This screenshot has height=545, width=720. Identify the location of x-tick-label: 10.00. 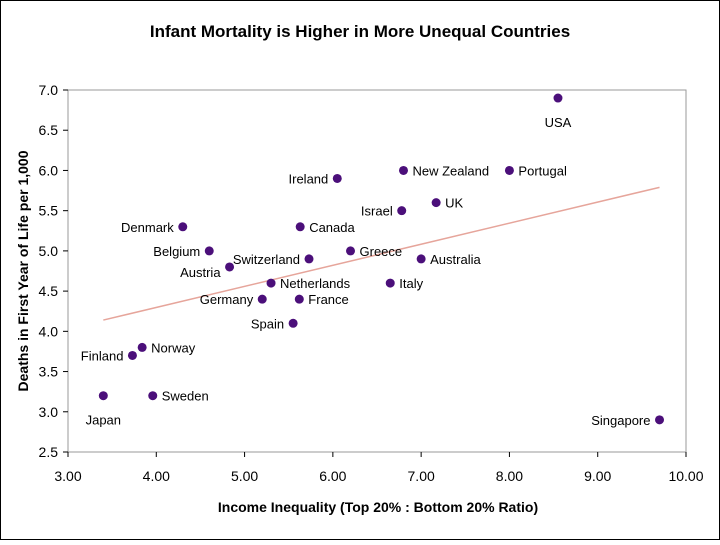
(685, 476).